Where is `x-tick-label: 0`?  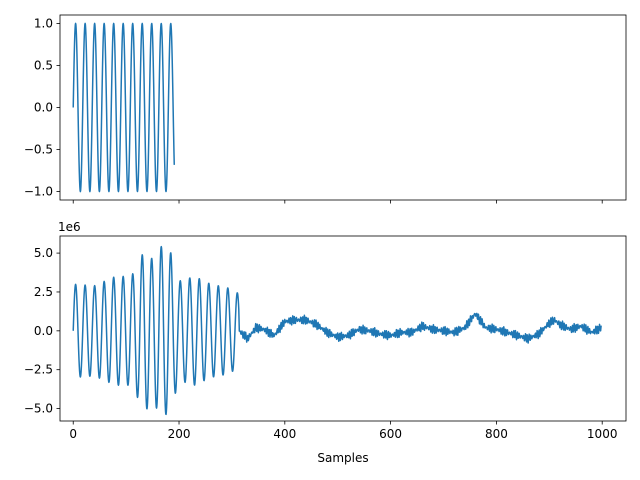 x-tick-label: 0 is located at coordinates (73, 434).